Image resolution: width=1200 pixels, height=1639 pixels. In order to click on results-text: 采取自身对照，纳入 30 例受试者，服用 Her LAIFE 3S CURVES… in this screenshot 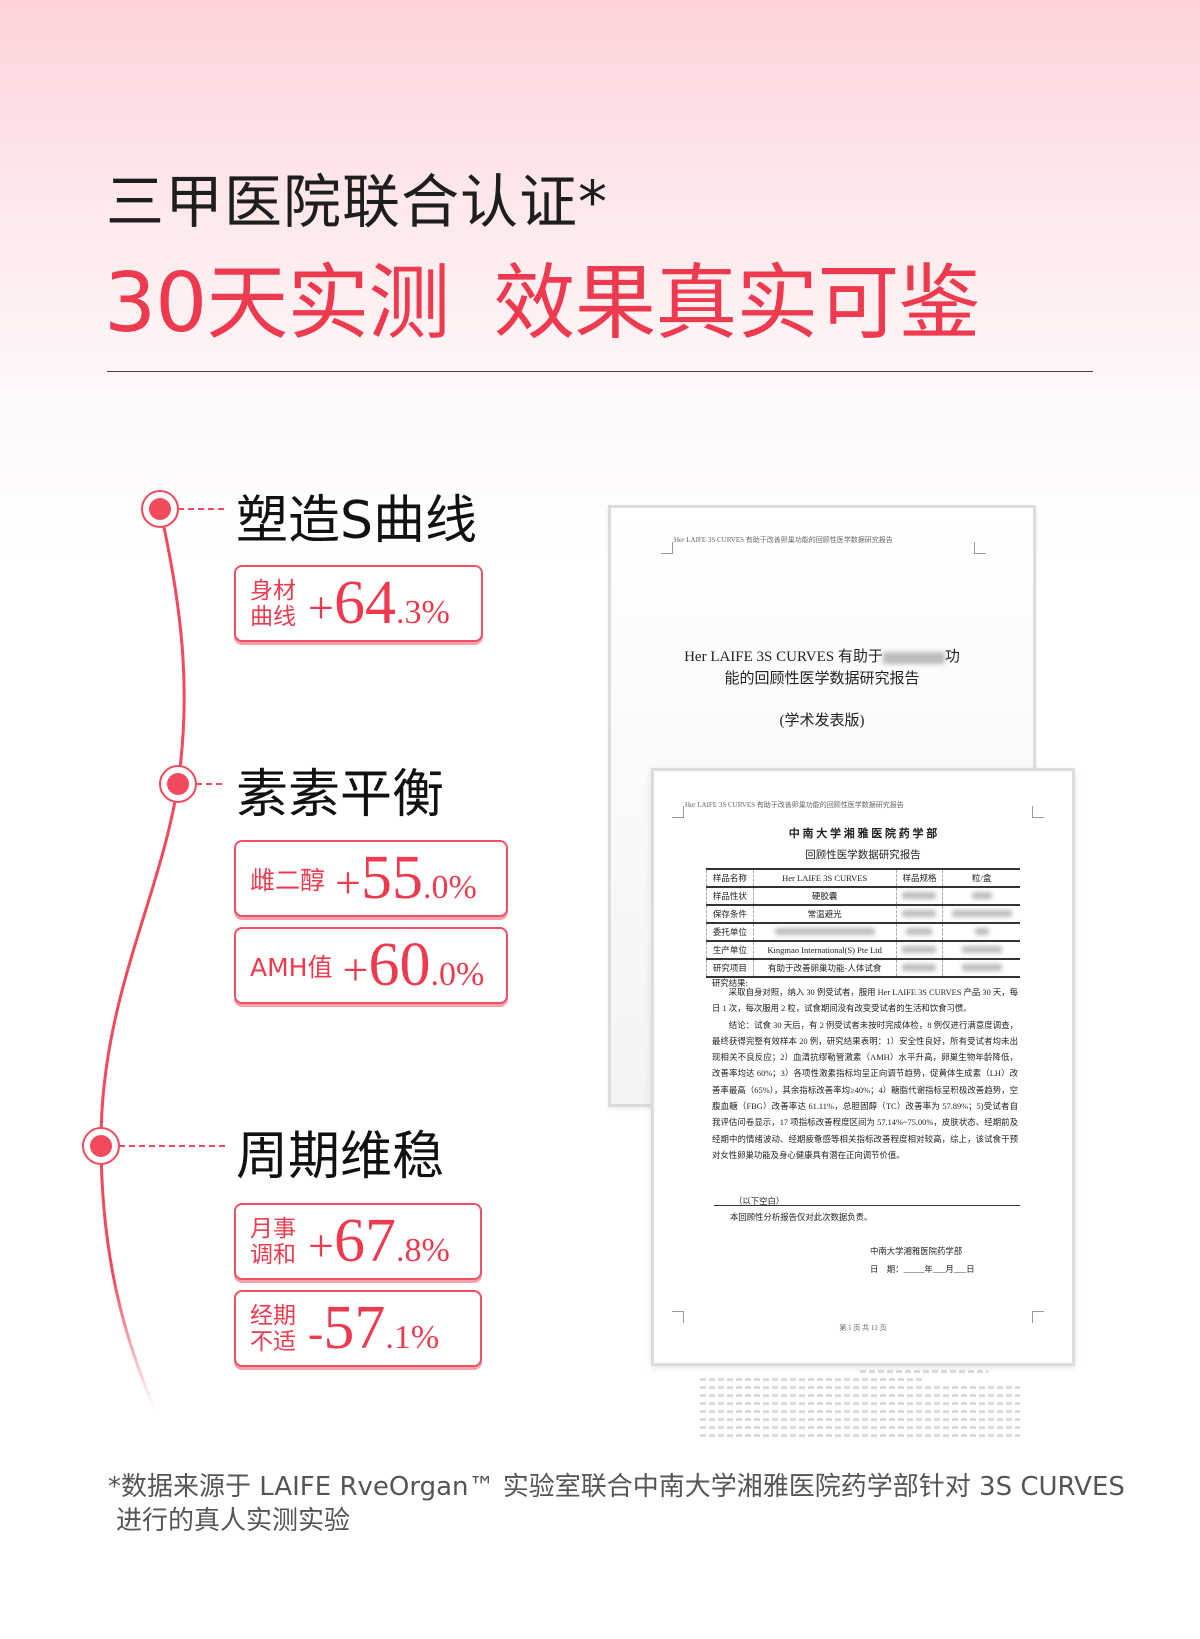, I will do `click(865, 1074)`.